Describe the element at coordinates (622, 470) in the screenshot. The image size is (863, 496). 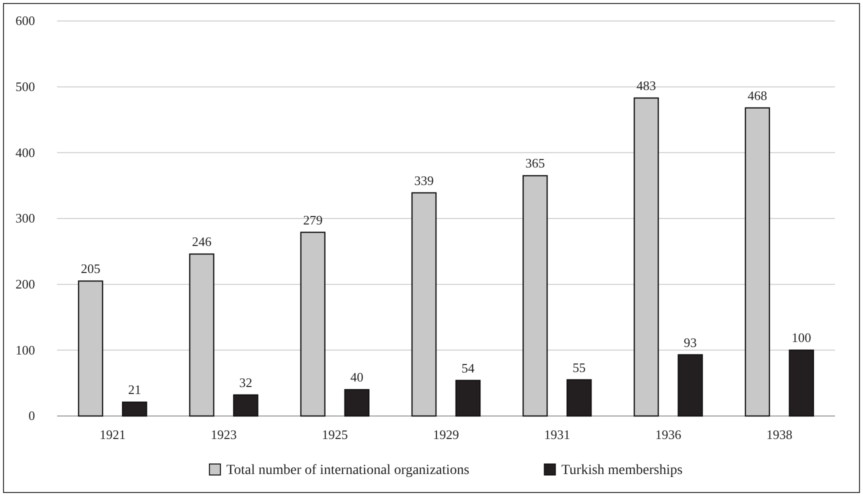
I see `legend-label: Turkish memberships` at that location.